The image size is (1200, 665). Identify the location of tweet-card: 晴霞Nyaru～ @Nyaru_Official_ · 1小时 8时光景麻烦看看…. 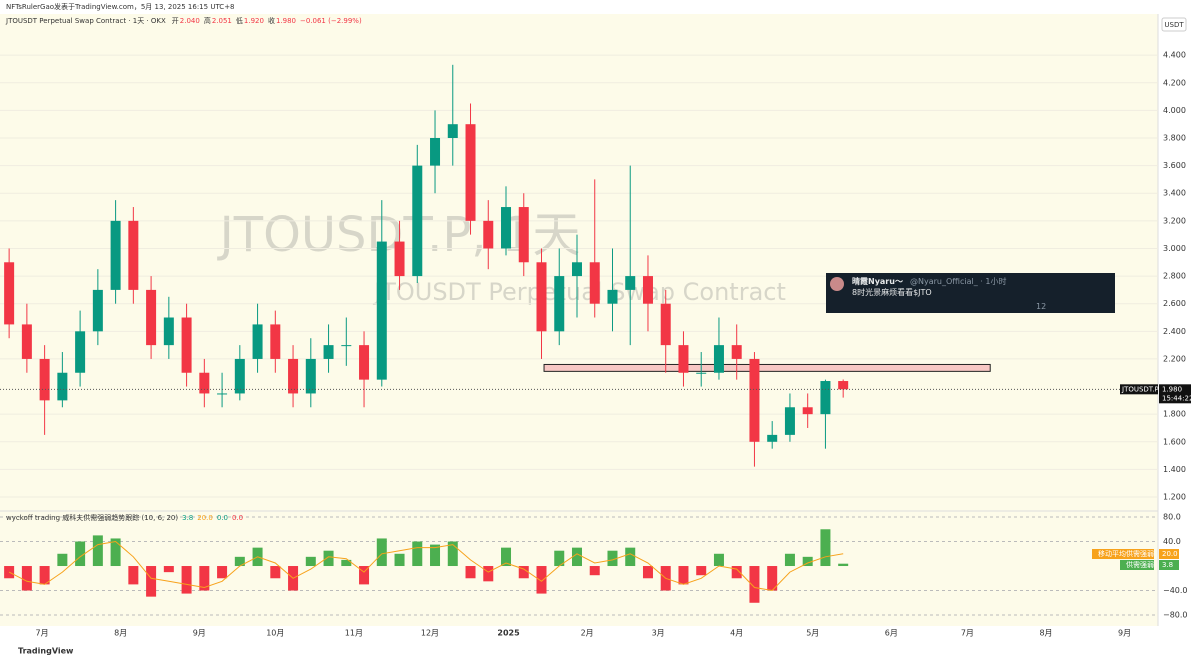
(970, 293).